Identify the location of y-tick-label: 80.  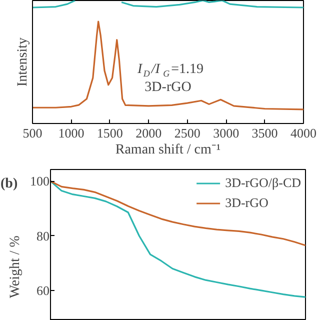
(43, 236).